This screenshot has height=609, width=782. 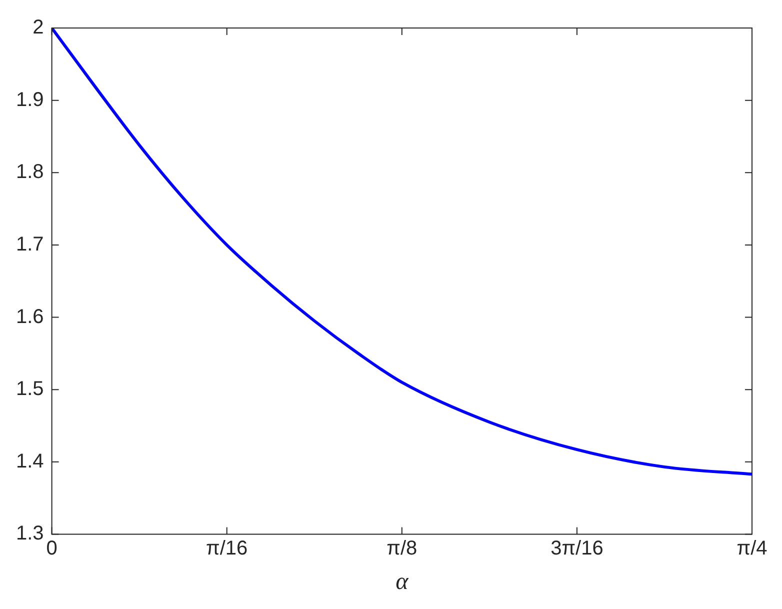 What do you see at coordinates (30, 461) in the screenshot?
I see `y-tick-label: 1.4` at bounding box center [30, 461].